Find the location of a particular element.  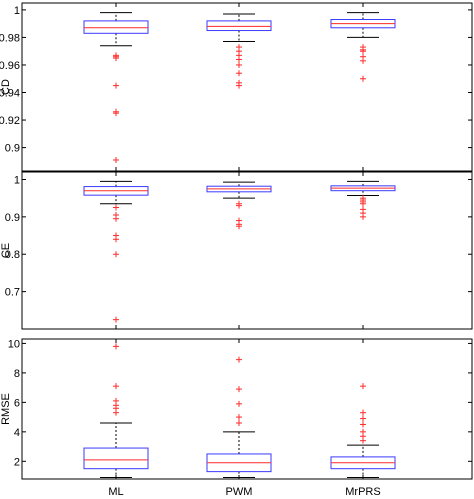

y-tick-label: 8 is located at coordinates (17, 374).